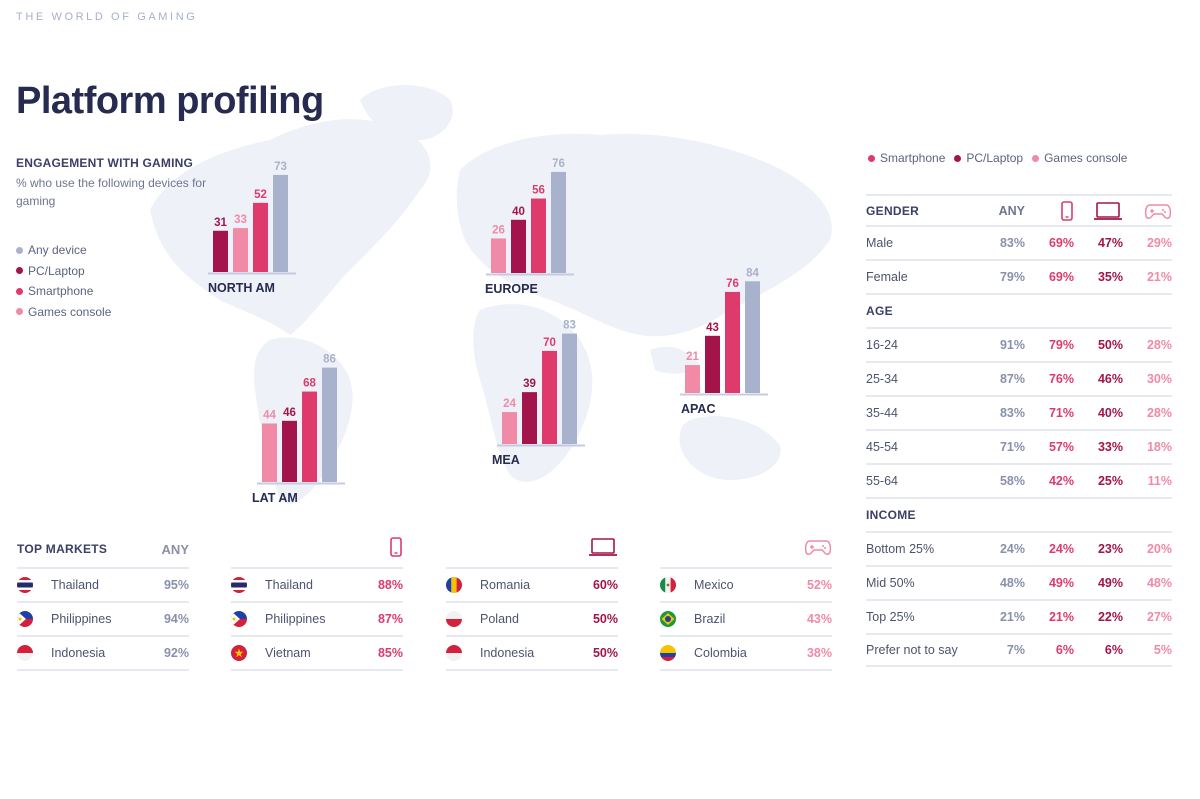  I want to click on cell-console: 21%, so click(1159, 277).